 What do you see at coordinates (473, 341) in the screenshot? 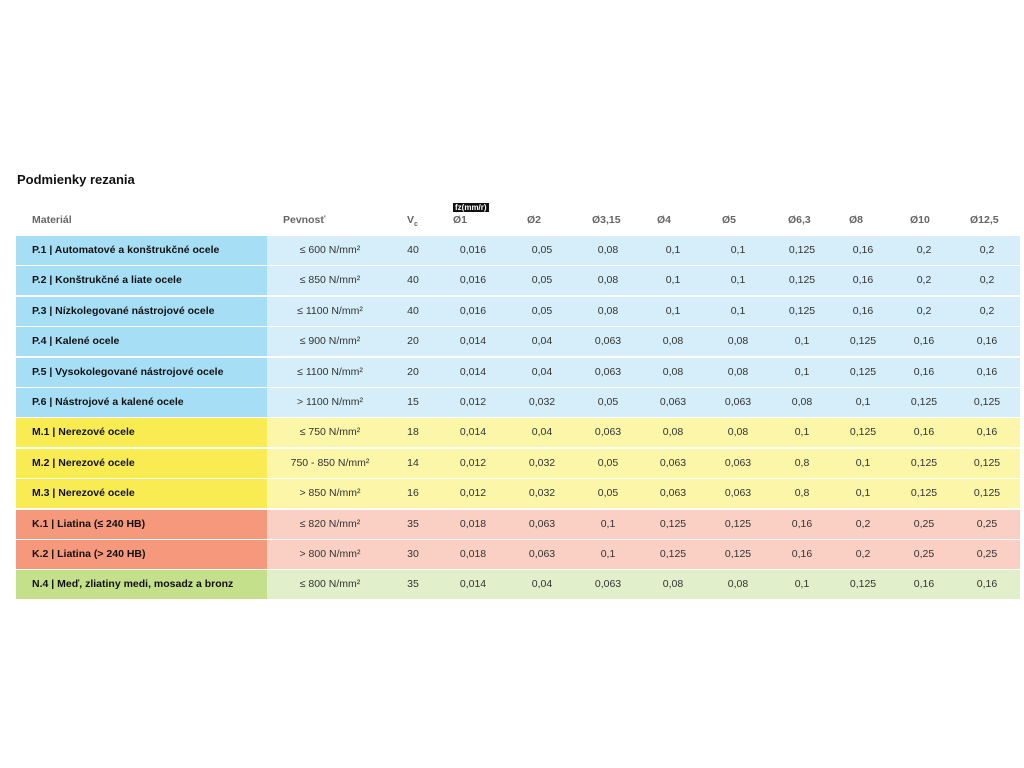
I see `fz-cell: 0,014` at bounding box center [473, 341].